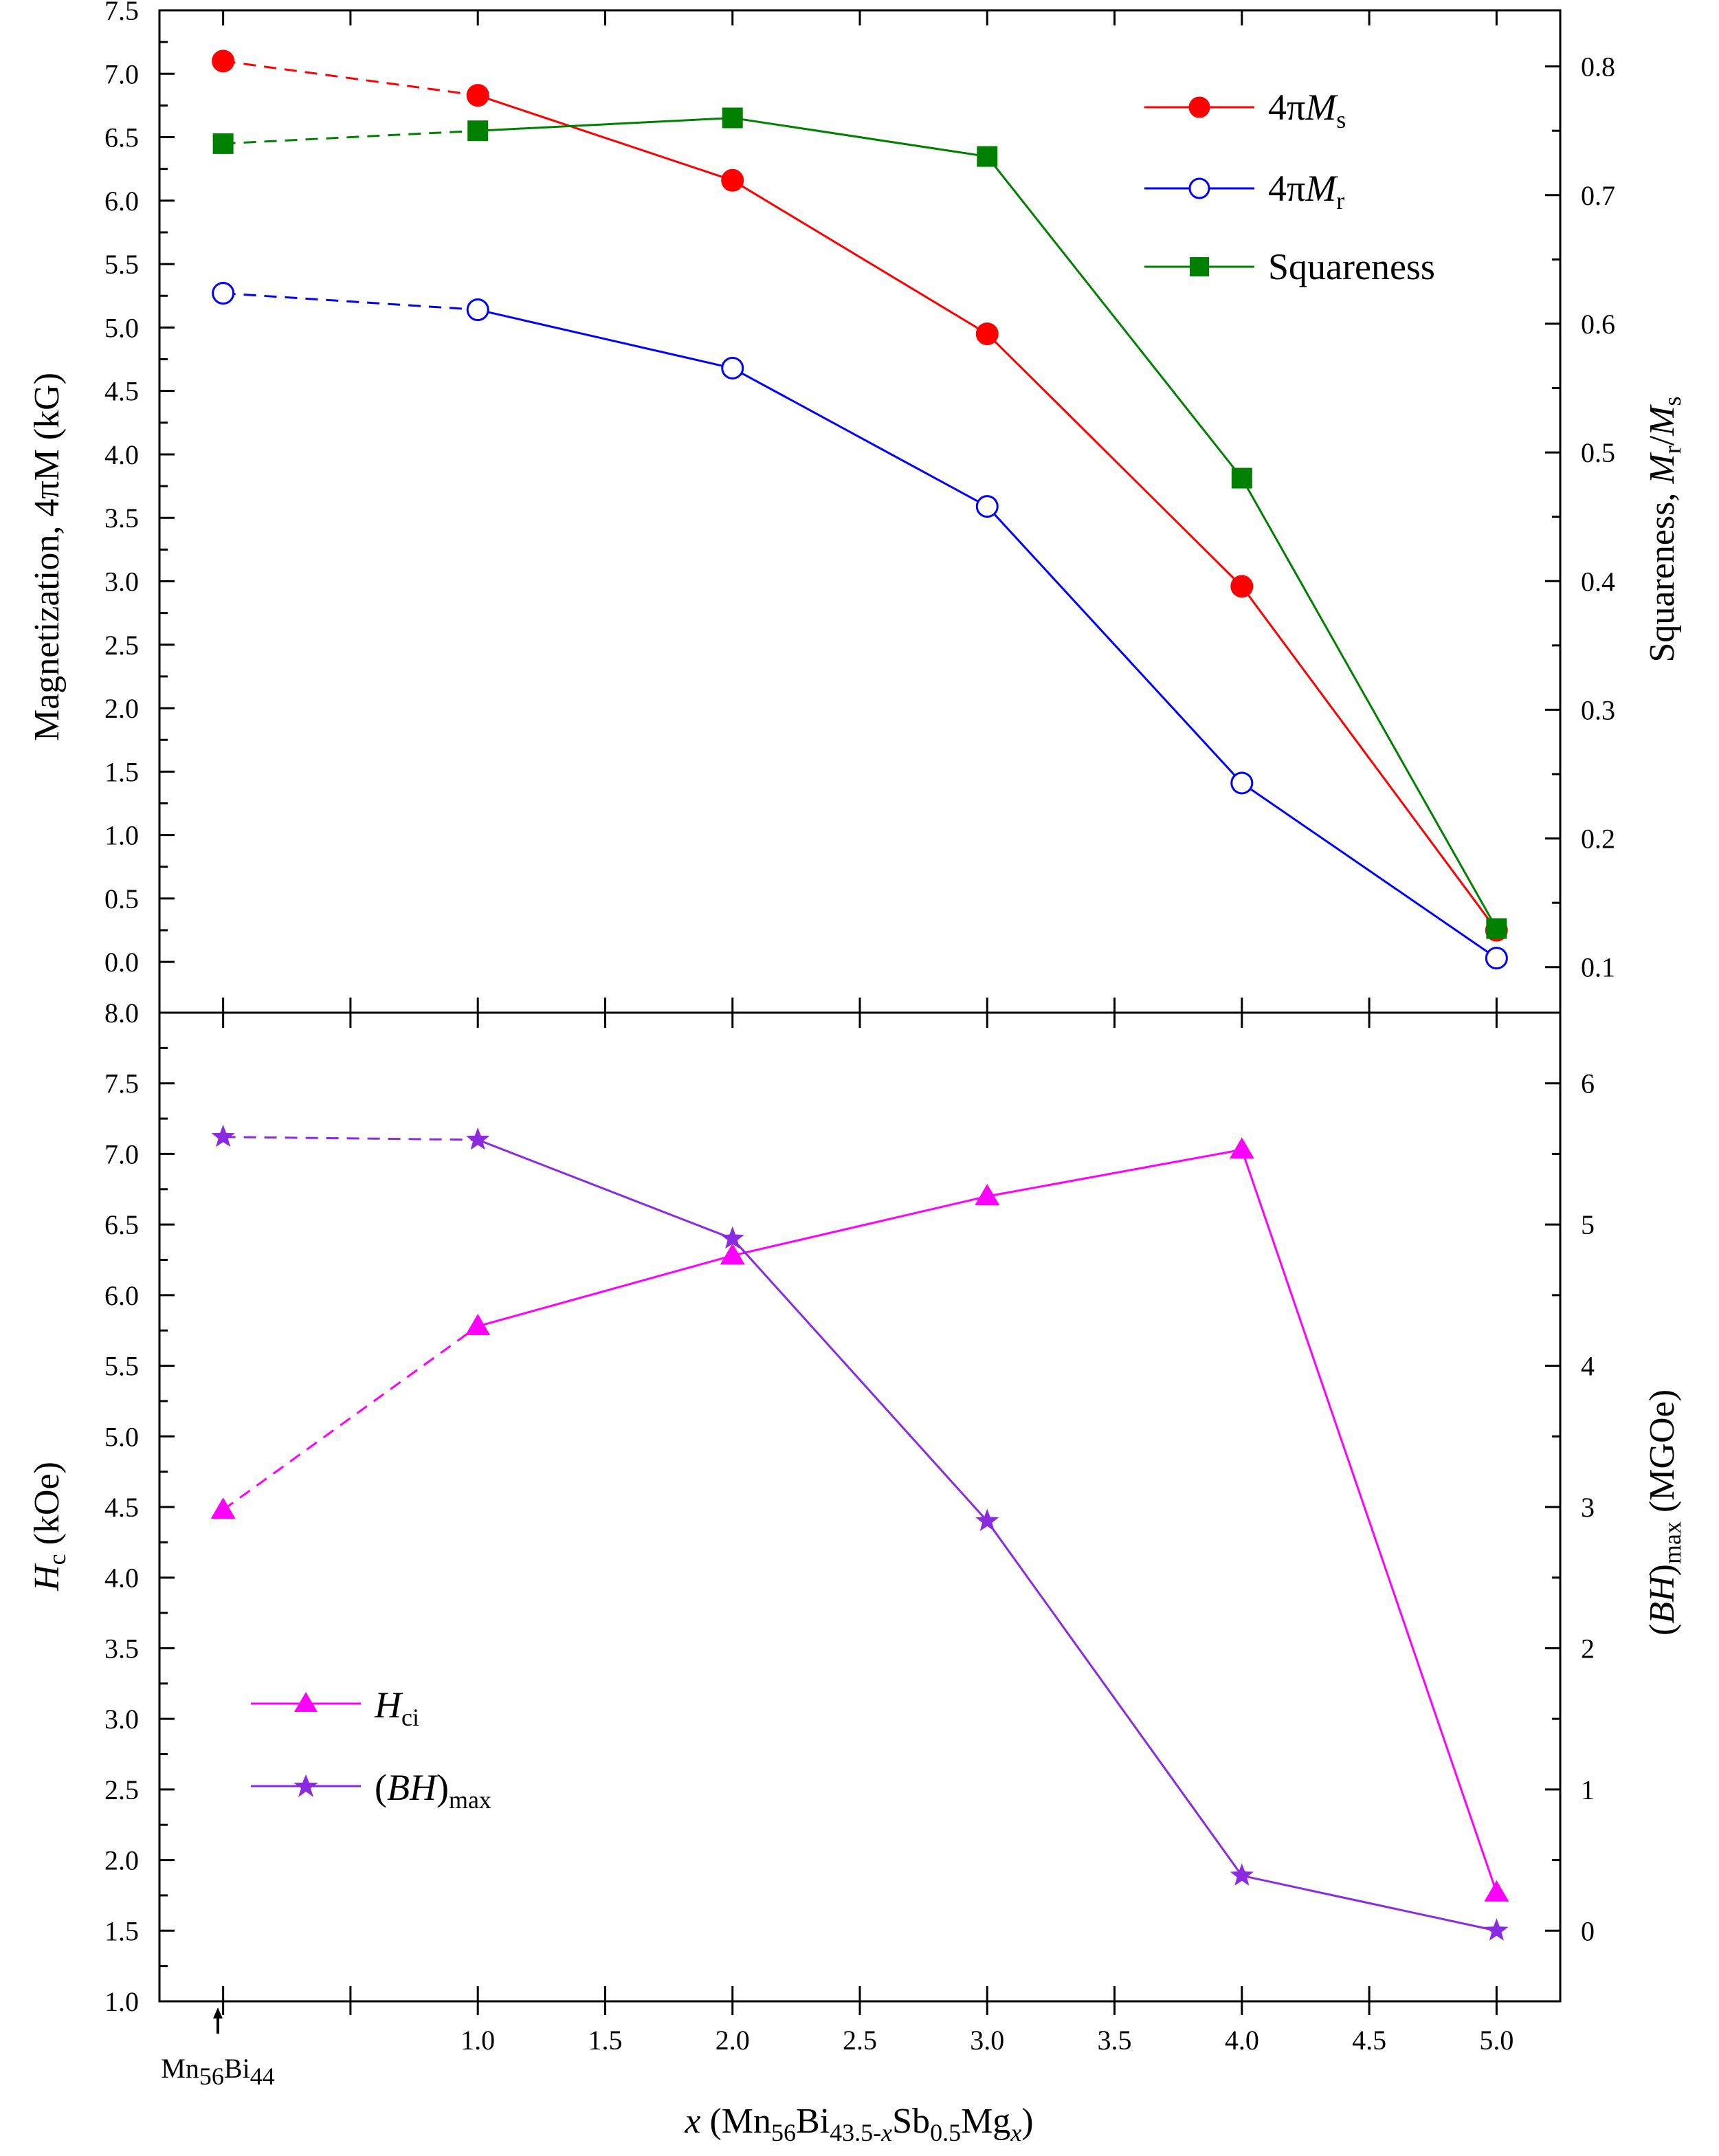  I want to click on bottom-left-tick-label: 6.5, so click(121, 1224).